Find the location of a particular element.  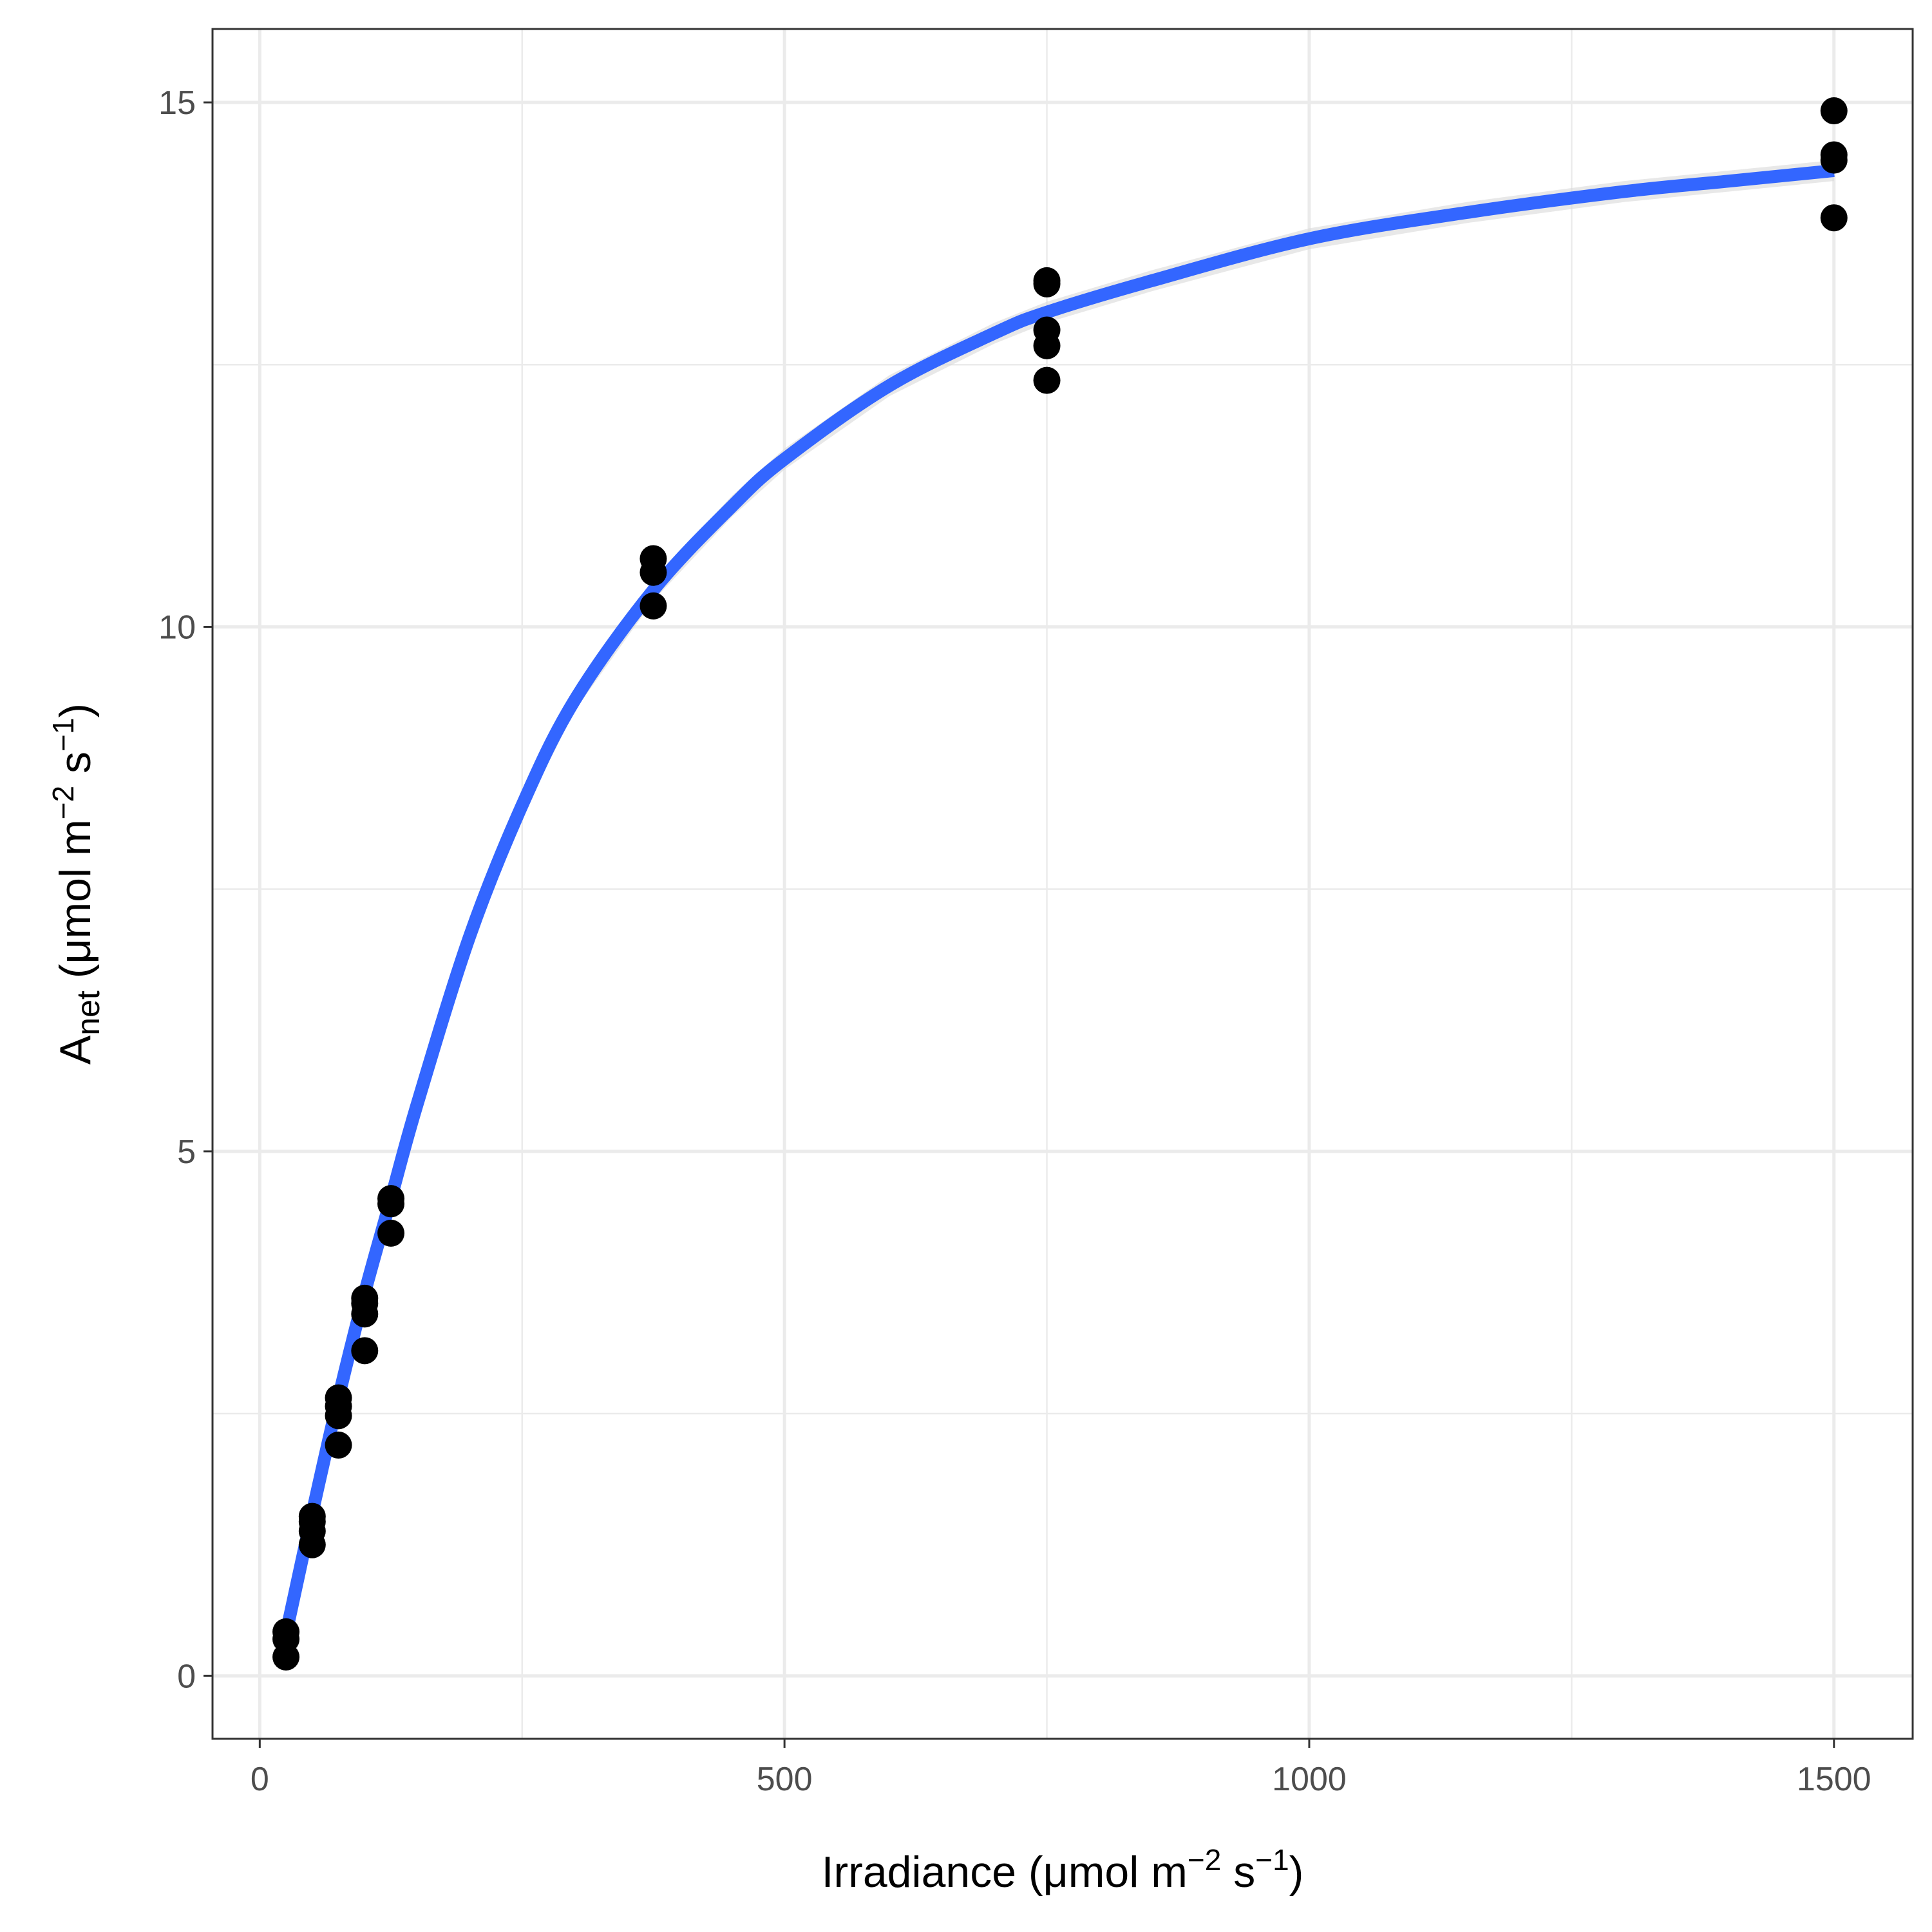

x-tick-label-2: 1000 is located at coordinates (1309, 1779).